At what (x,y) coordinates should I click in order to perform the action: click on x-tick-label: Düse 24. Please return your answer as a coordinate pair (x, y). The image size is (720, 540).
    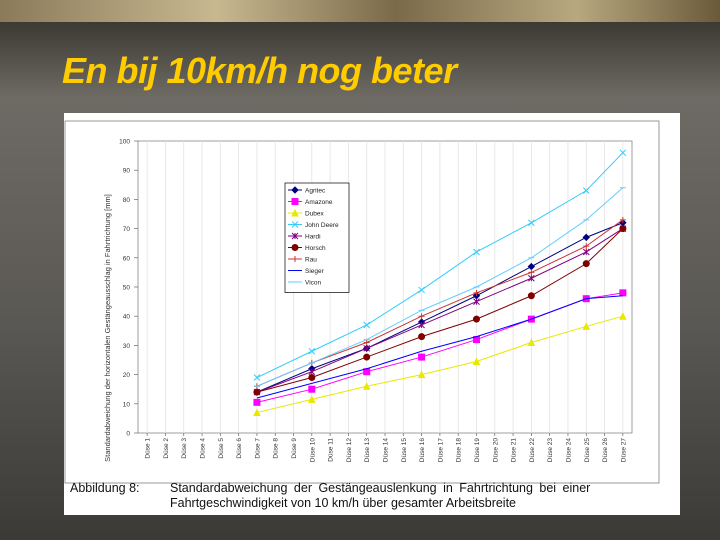
    Looking at the image, I should click on (568, 450).